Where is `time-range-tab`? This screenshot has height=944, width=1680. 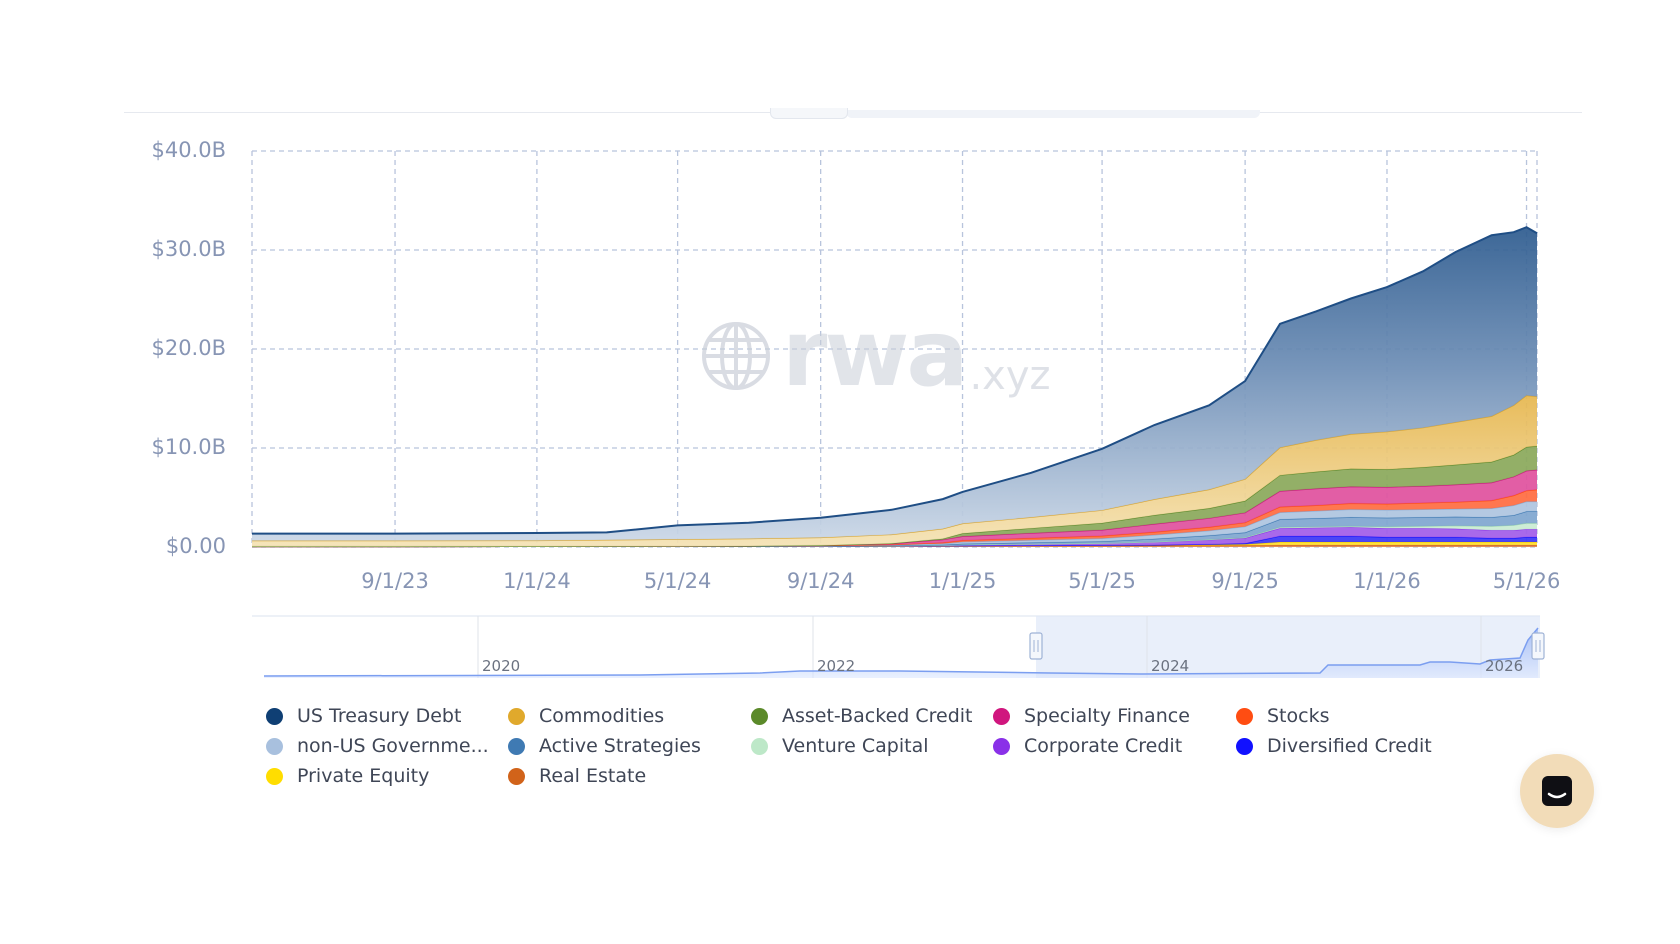
time-range-tab is located at coordinates (809, 113).